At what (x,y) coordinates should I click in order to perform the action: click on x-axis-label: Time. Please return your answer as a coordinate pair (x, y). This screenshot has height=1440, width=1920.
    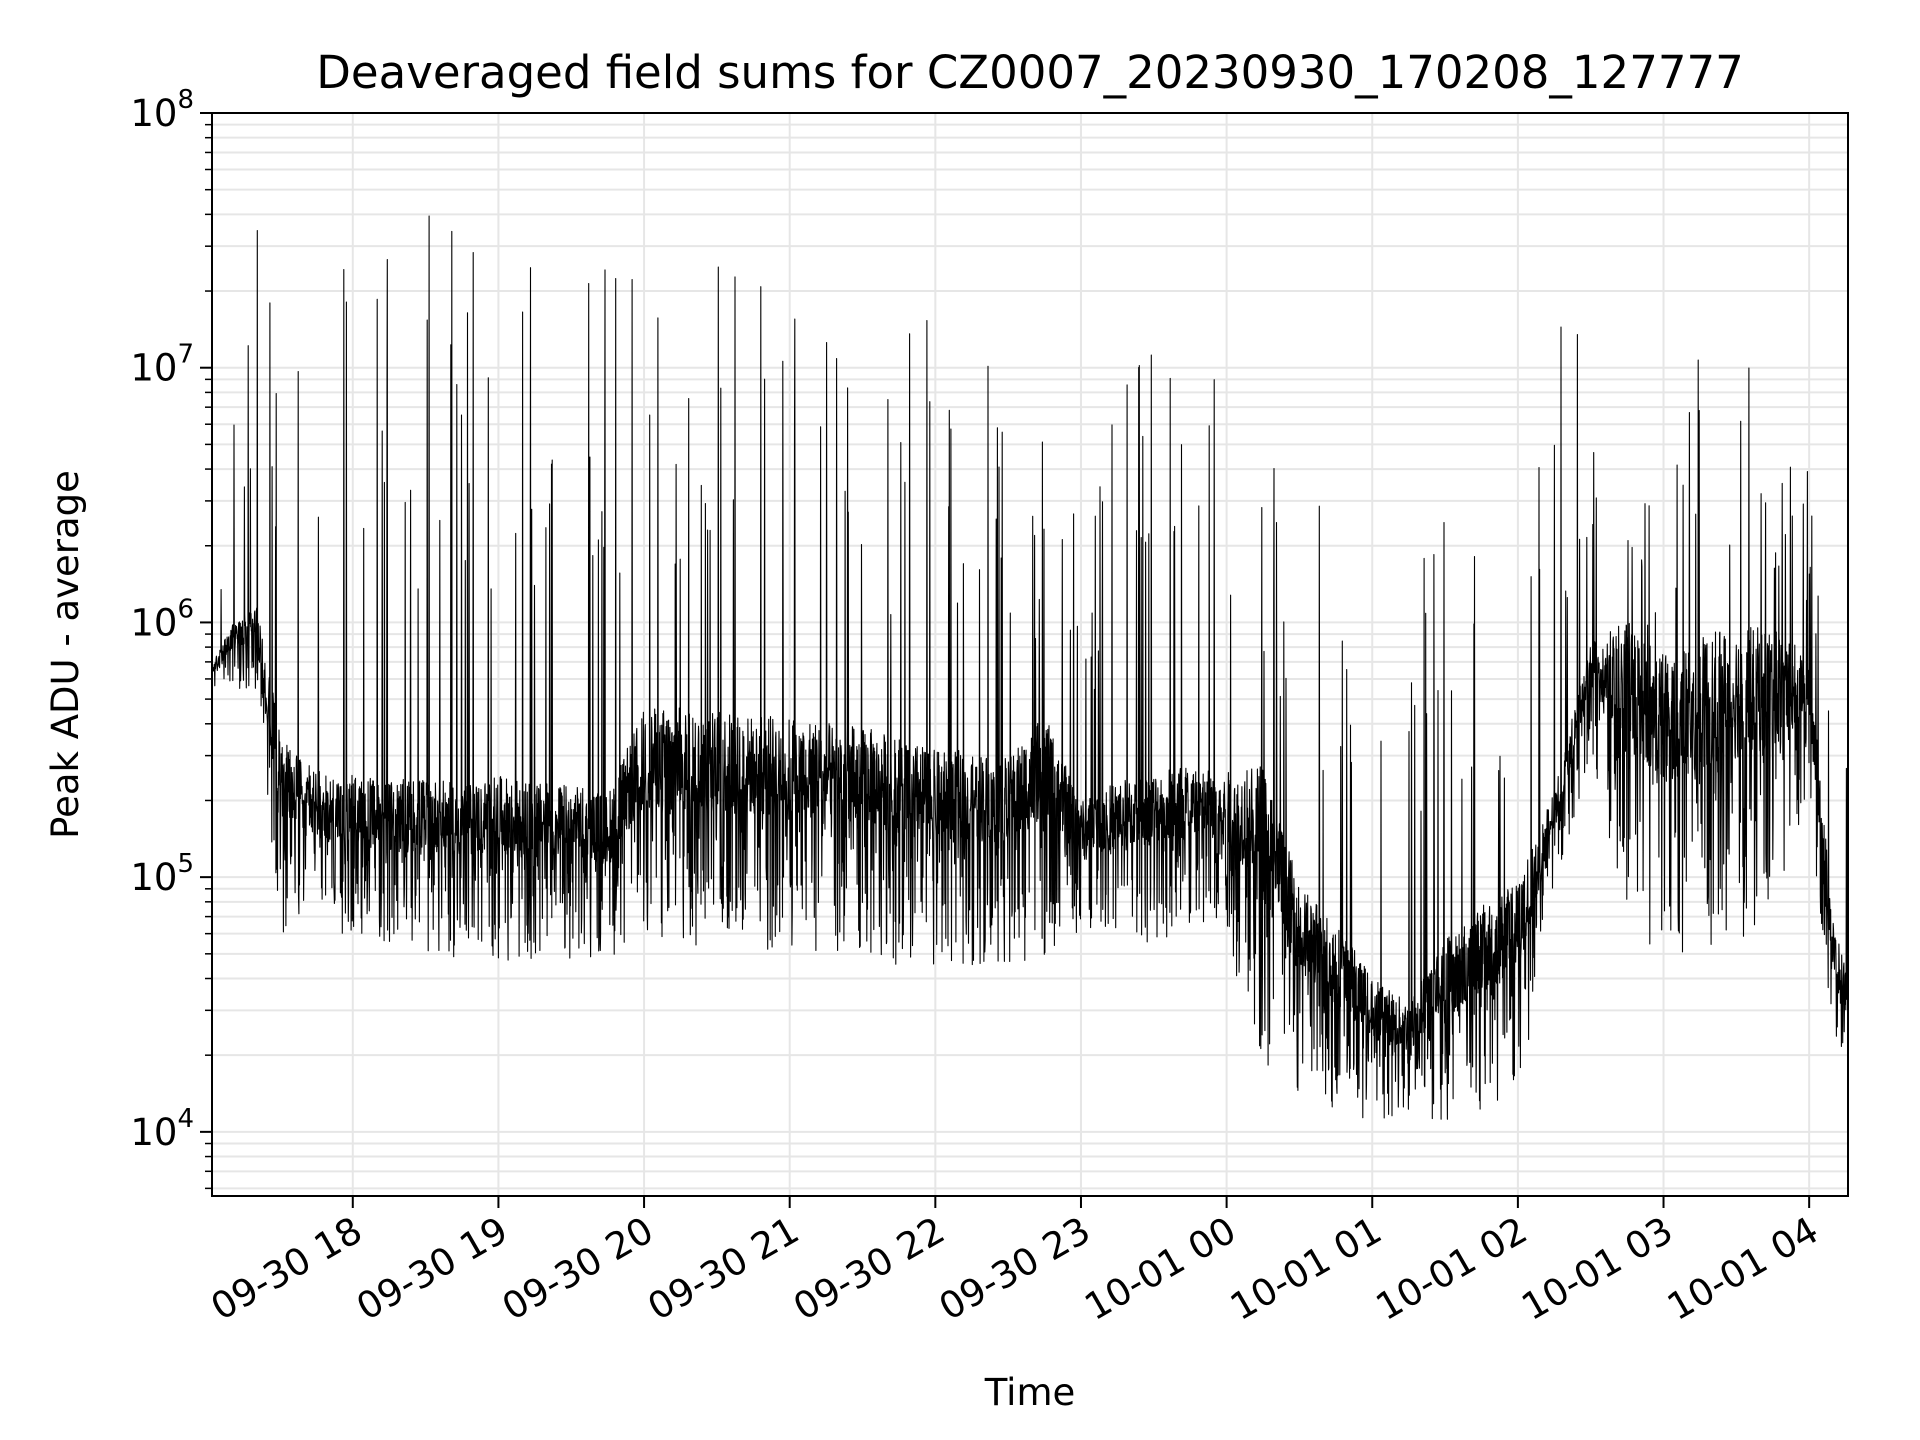
    Looking at the image, I should click on (1030, 1392).